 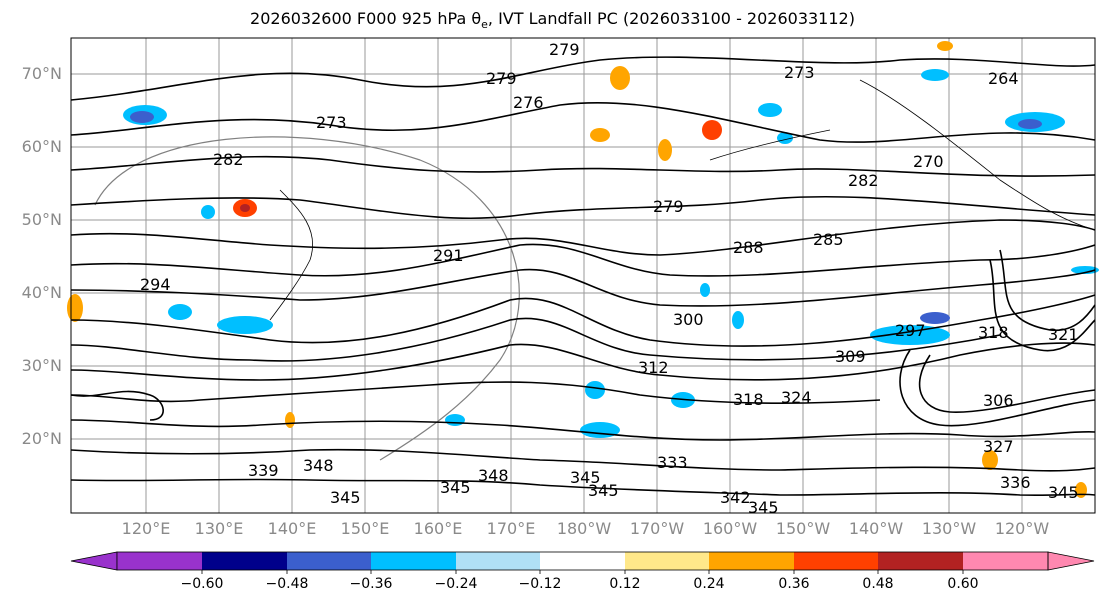 I want to click on lon-label: 170°E, so click(x=511, y=528).